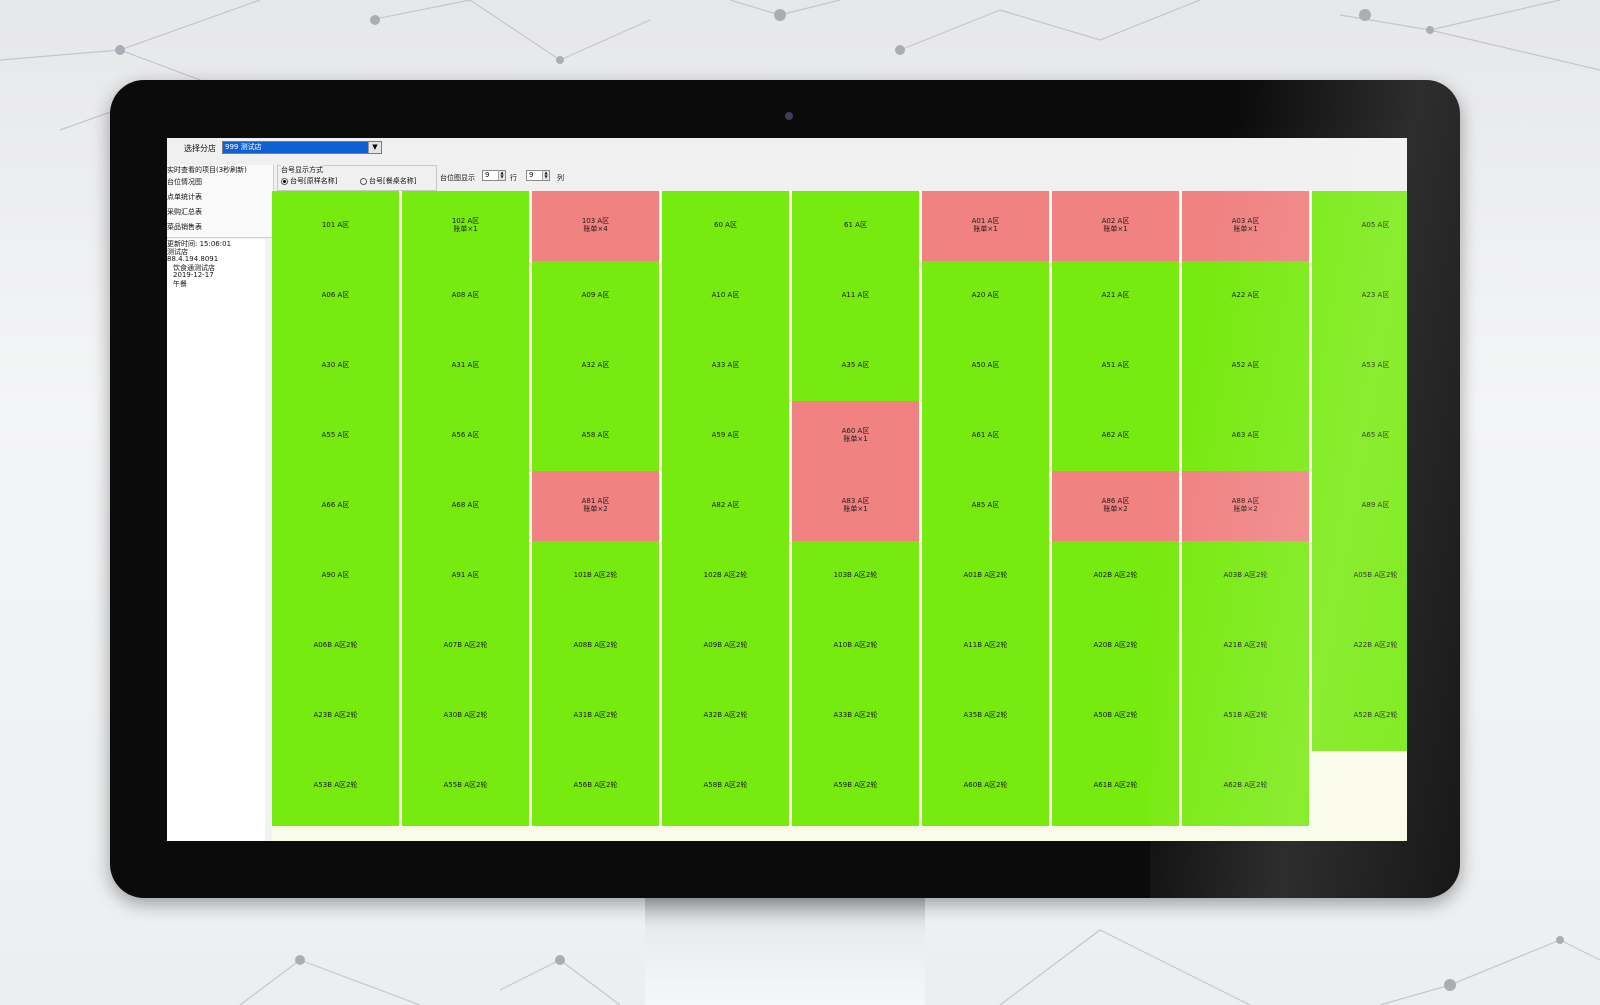 The width and height of the screenshot is (1600, 1005). Describe the element at coordinates (725, 788) in the screenshot. I see `table-cell: A58B A区2轮` at that location.